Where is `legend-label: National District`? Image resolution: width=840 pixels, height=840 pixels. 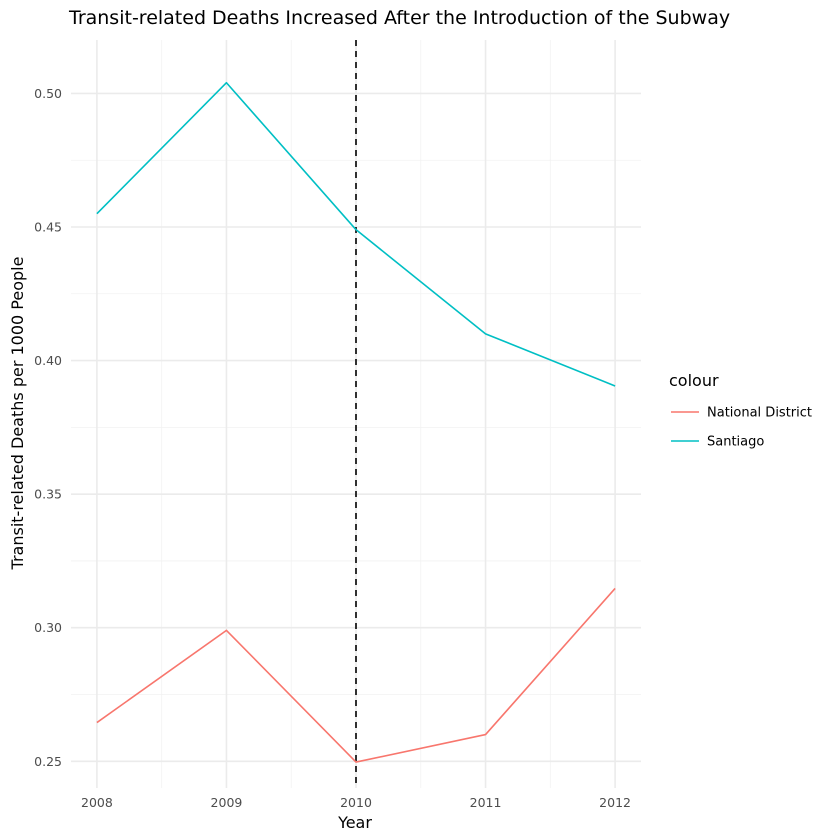 legend-label: National District is located at coordinates (759, 413).